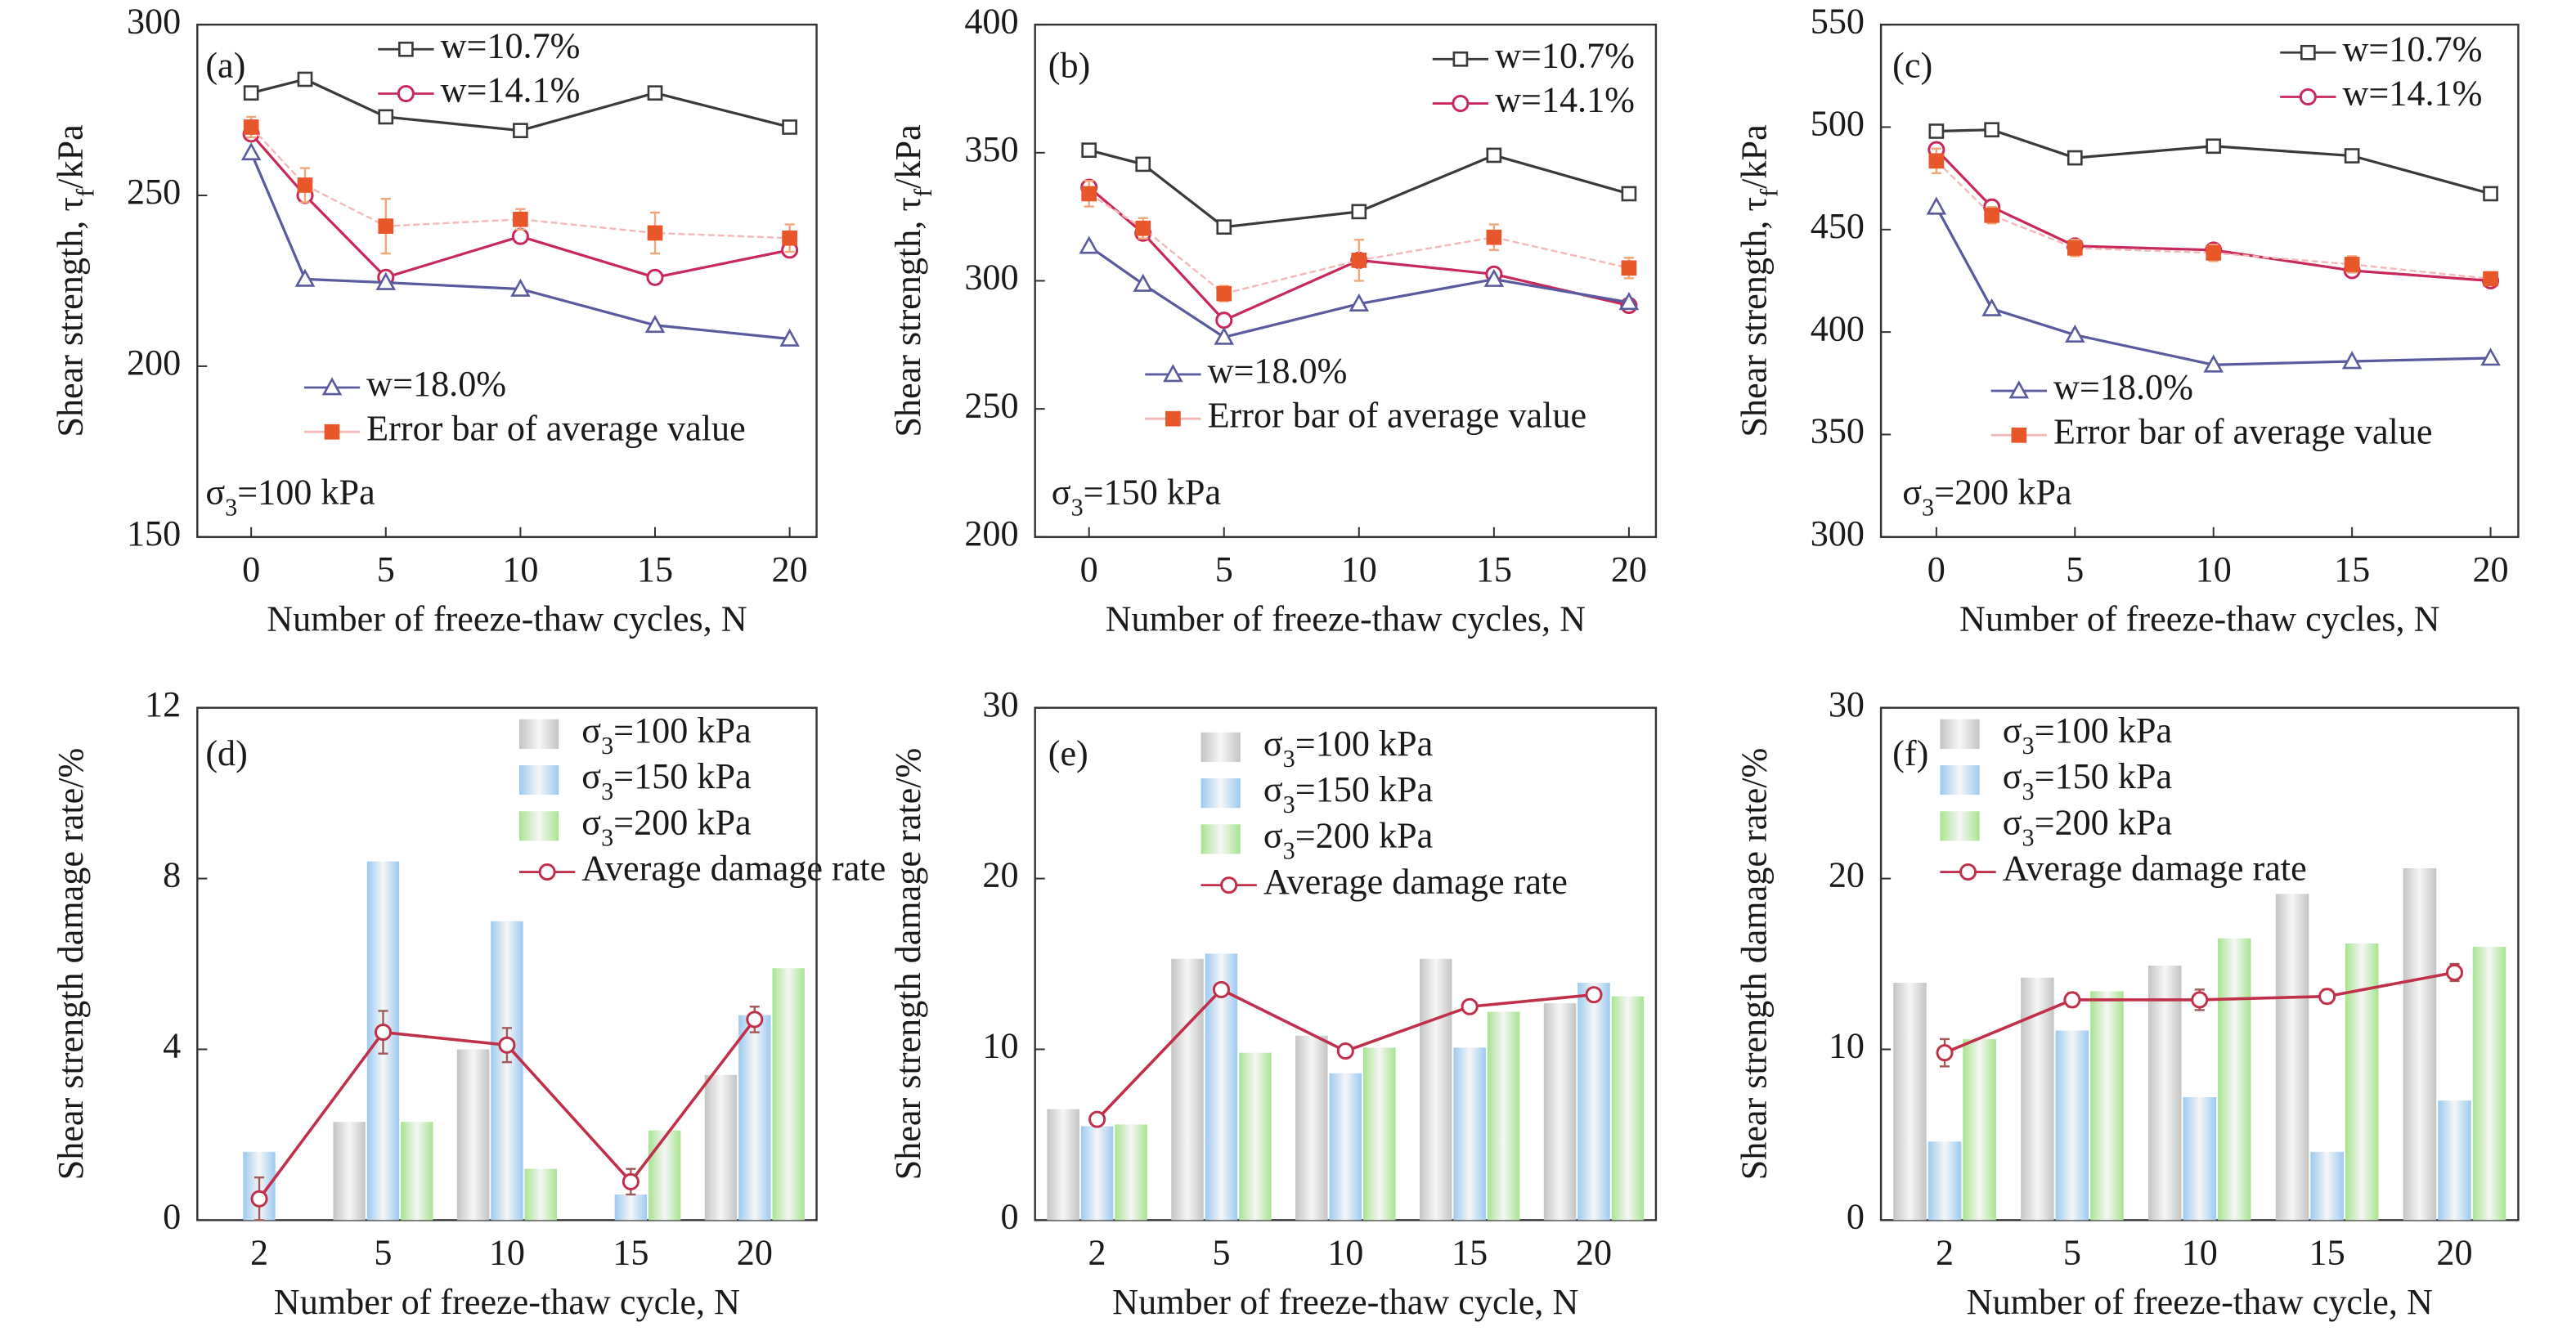  I want to click on legend-label: w=10.7%, so click(2413, 49).